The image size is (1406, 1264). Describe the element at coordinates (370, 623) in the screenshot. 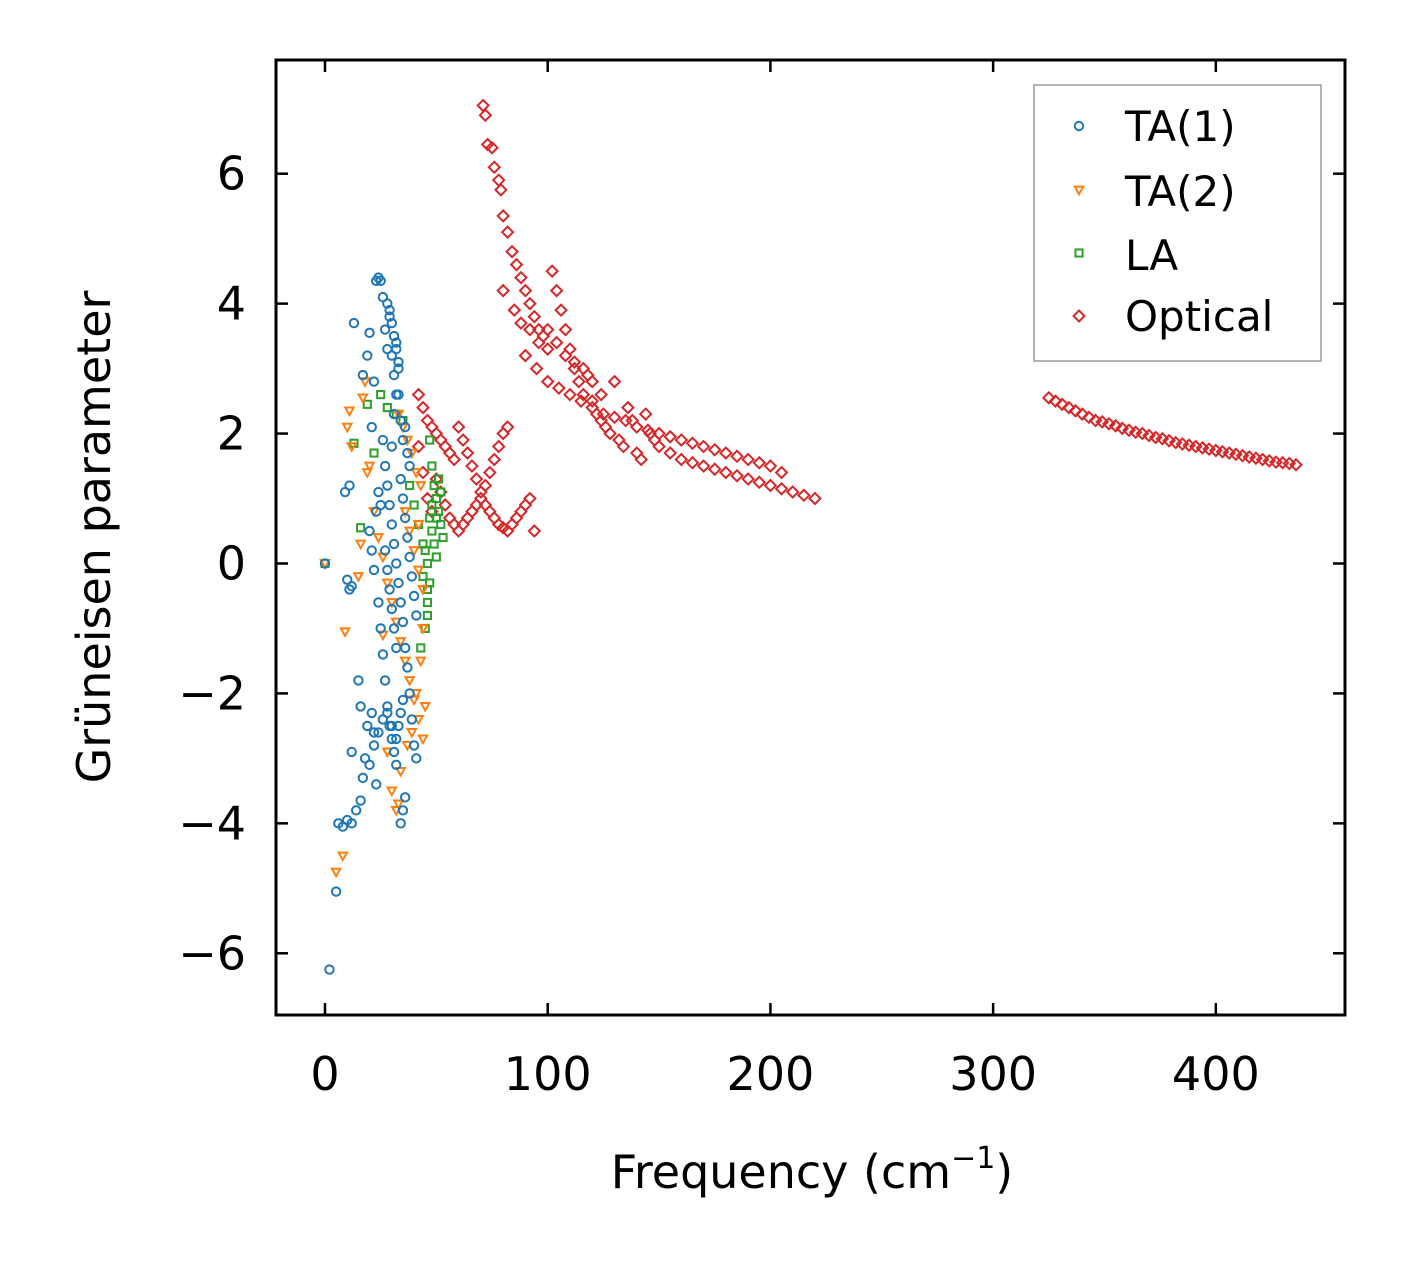

I see `series-ta1` at that location.